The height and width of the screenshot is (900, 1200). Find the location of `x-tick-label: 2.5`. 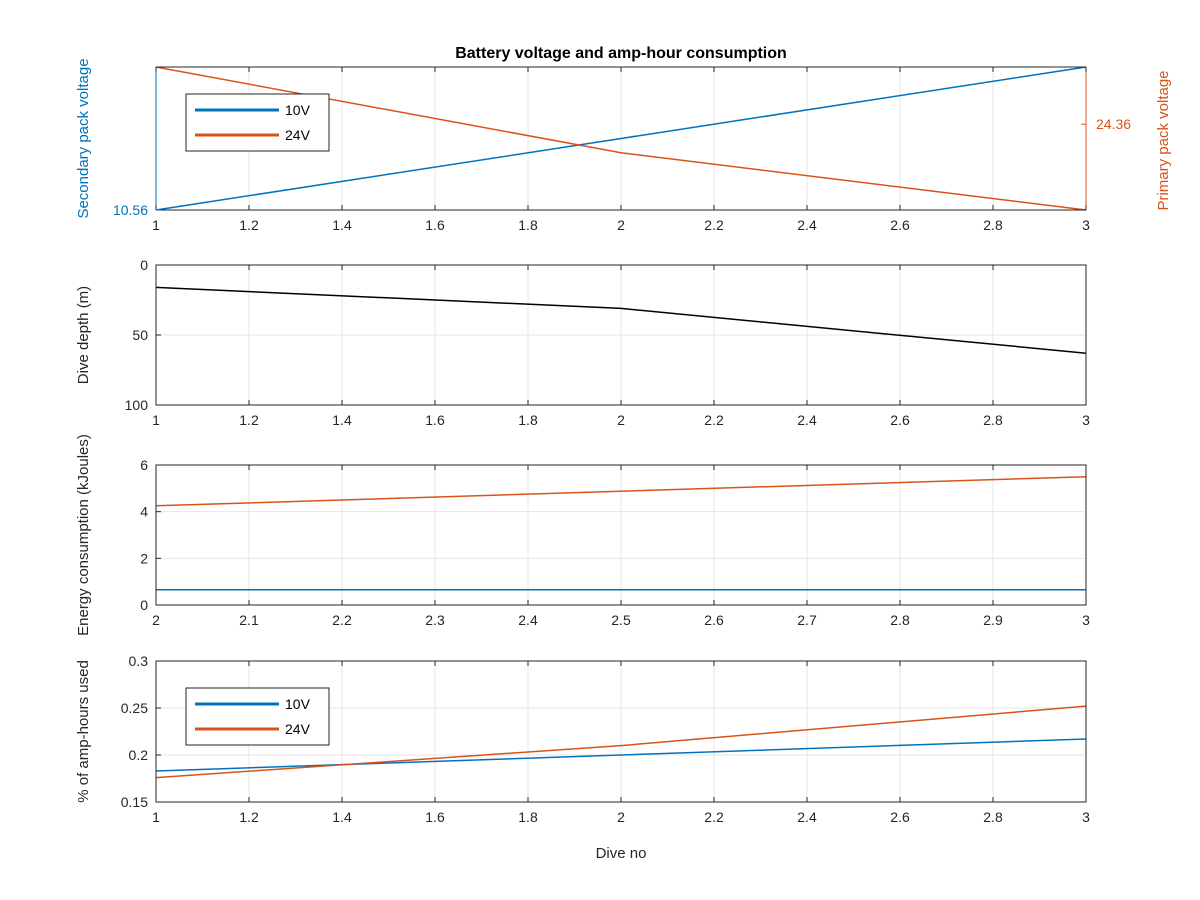

x-tick-label: 2.5 is located at coordinates (621, 620).